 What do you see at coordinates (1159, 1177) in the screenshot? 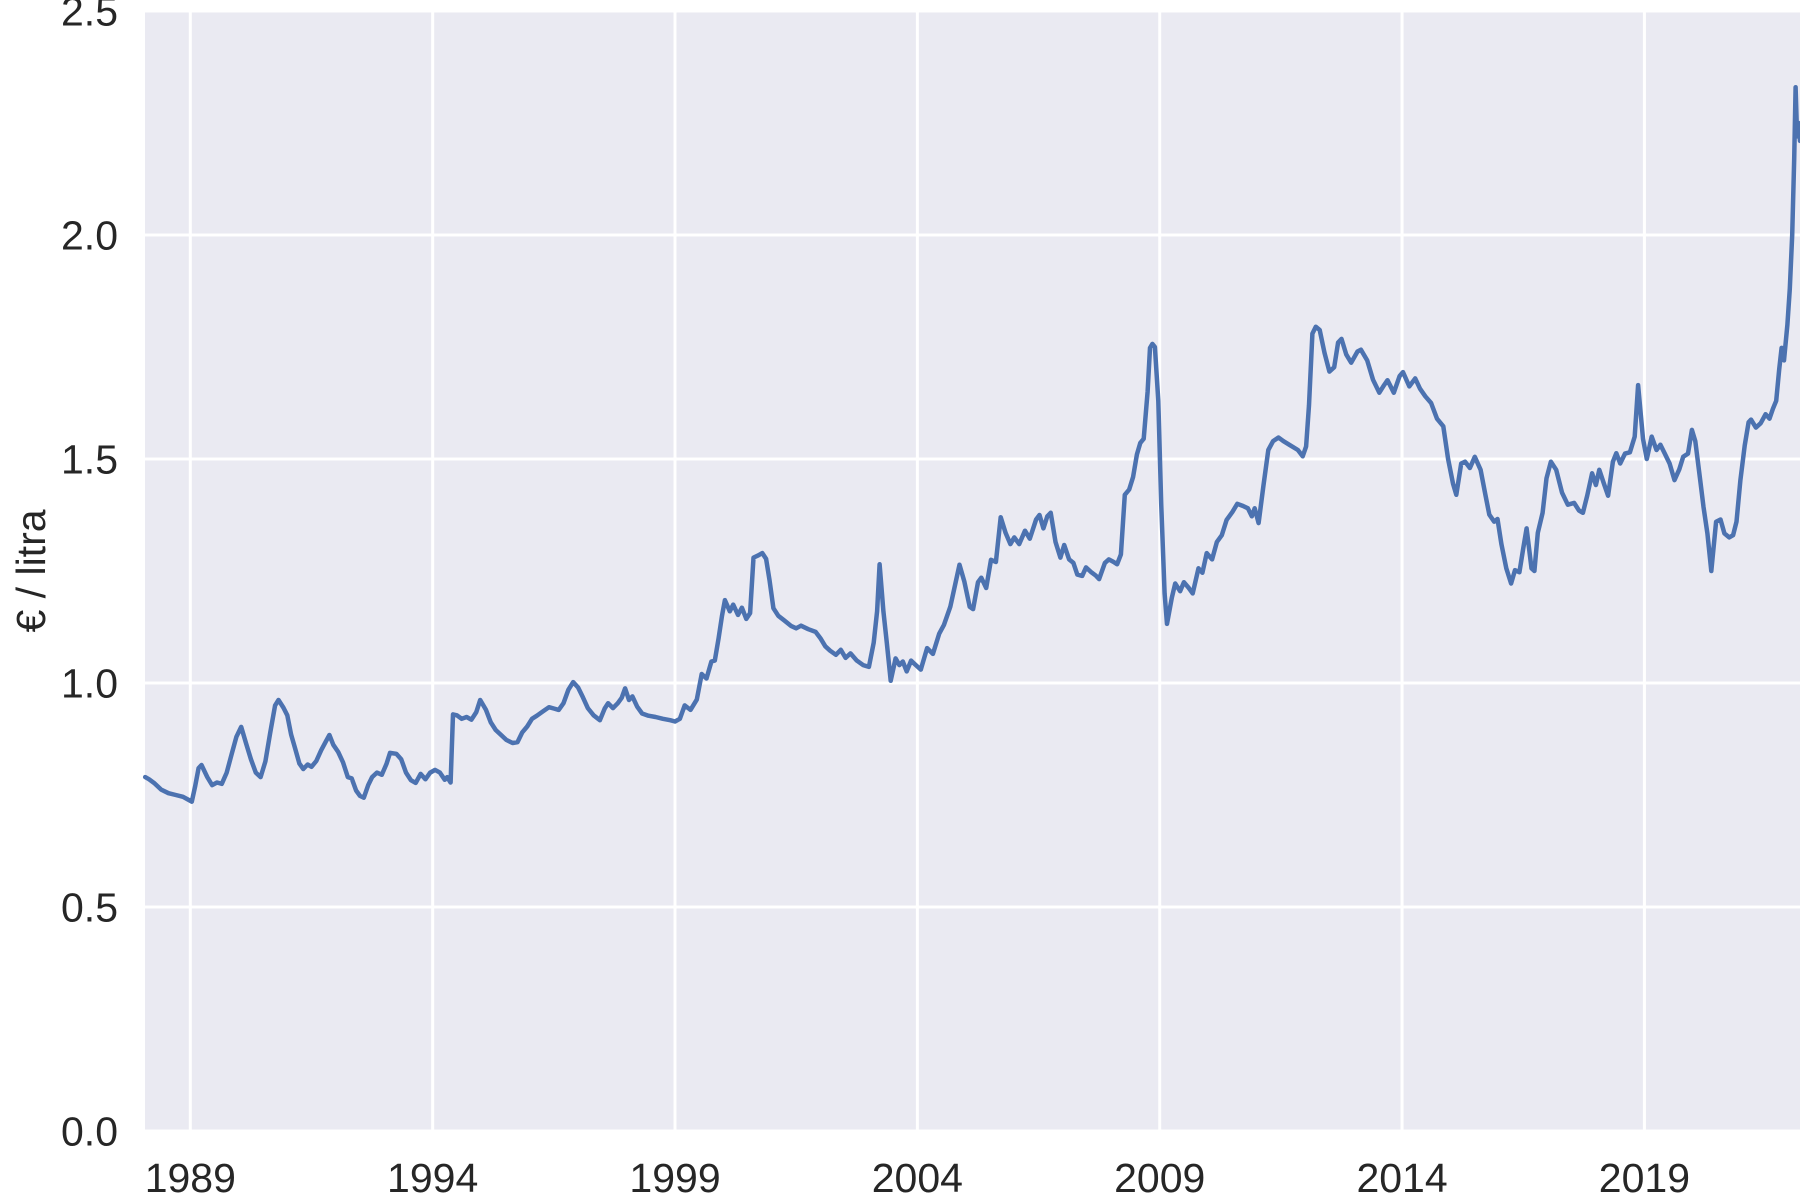
I see `x-tick-label: 2009` at bounding box center [1159, 1177].